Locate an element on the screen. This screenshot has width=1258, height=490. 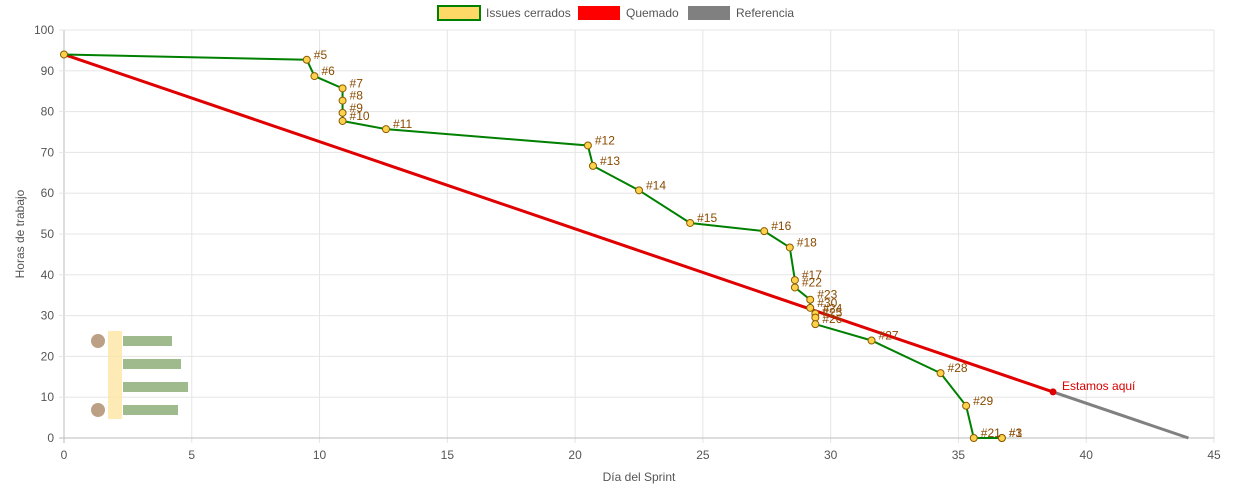
y-tick-label: 20 is located at coordinates (48, 356).